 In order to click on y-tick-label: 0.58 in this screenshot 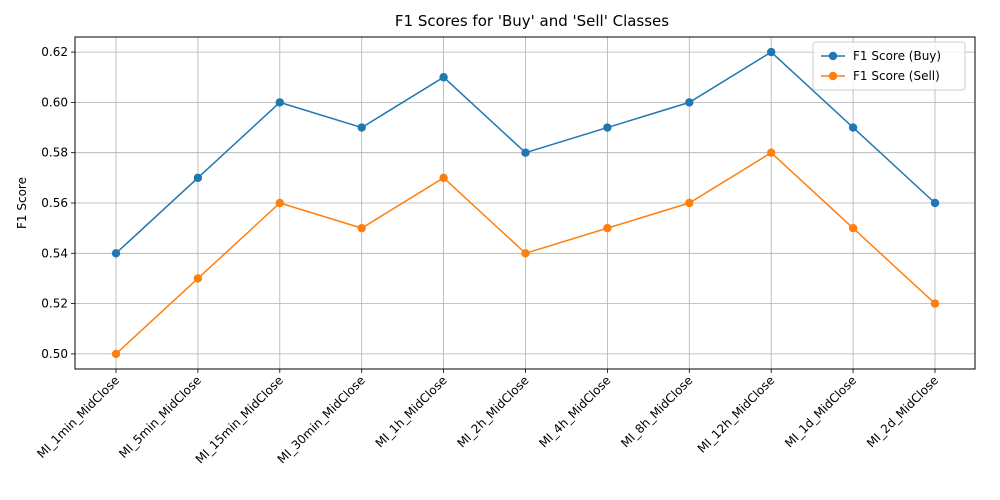, I will do `click(54, 153)`.